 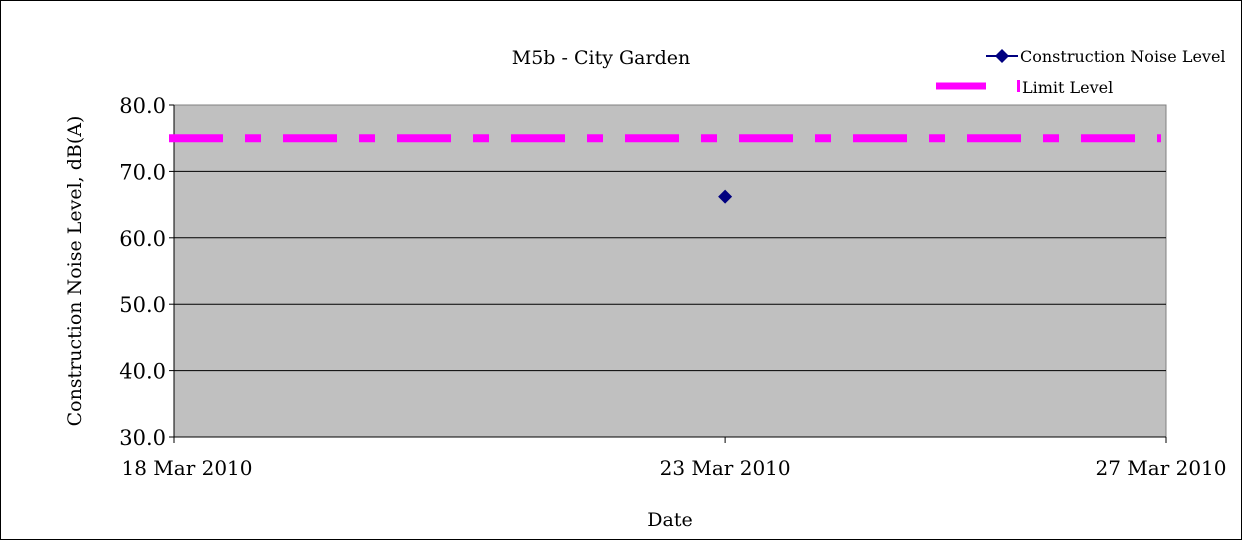 I want to click on legend: Construction Noise Level Limit Level, so click(x=1081, y=72).